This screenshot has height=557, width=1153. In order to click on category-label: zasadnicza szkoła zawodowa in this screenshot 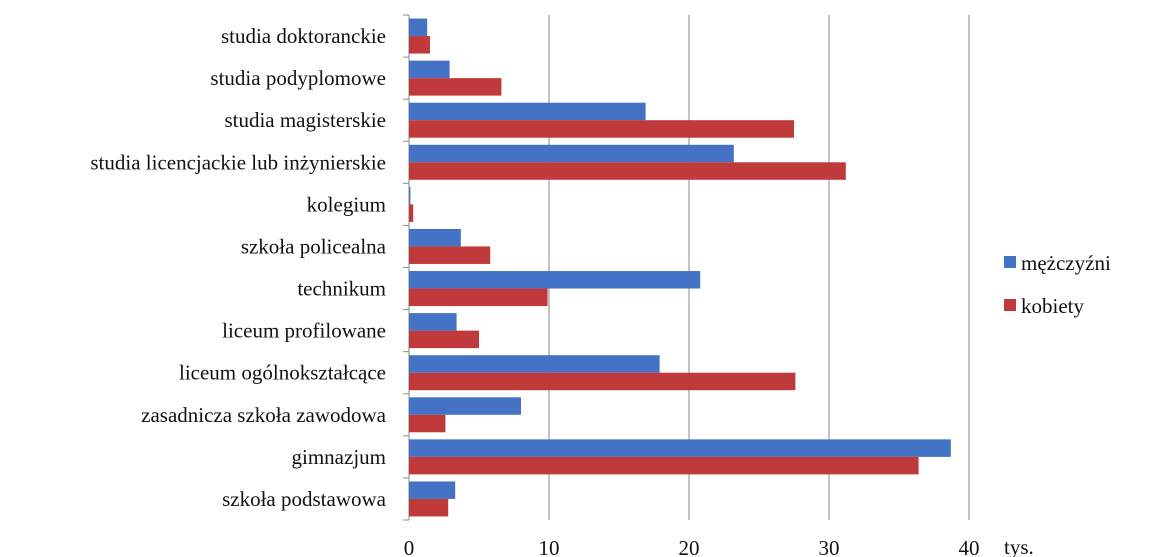, I will do `click(264, 415)`.